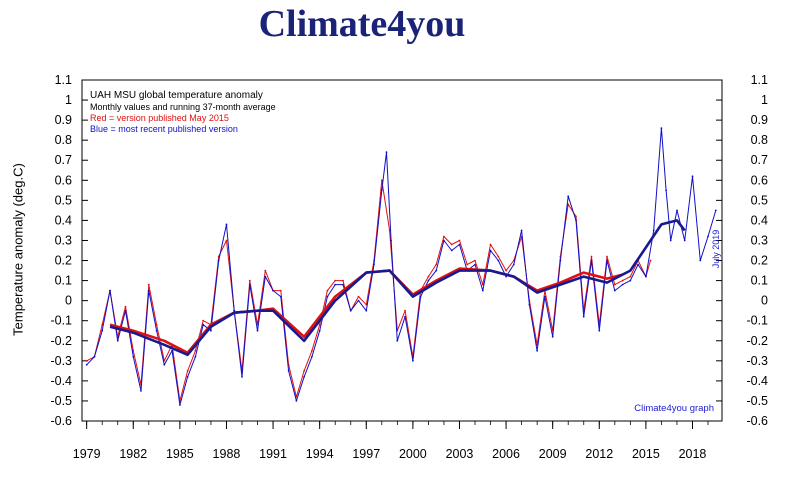 The image size is (800, 478). I want to click on y-tick-label-left: 0.7, so click(63, 160).